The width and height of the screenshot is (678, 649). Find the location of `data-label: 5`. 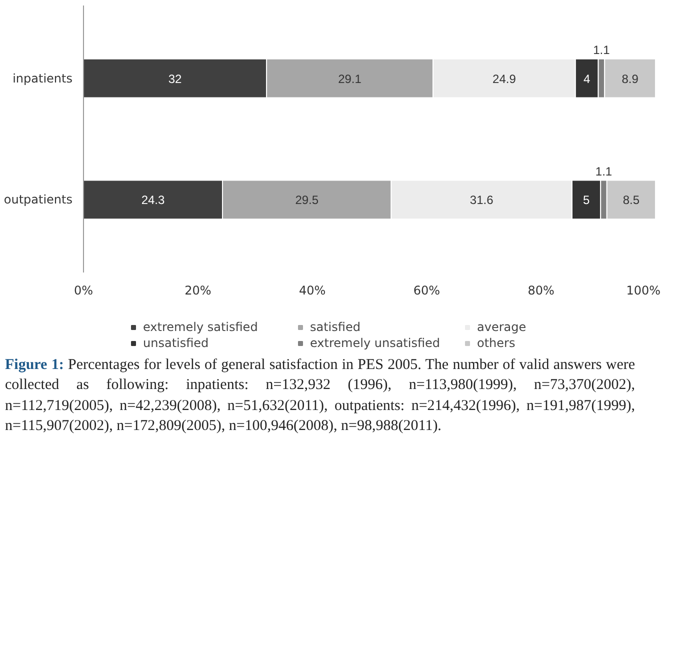

data-label: 5 is located at coordinates (586, 200).